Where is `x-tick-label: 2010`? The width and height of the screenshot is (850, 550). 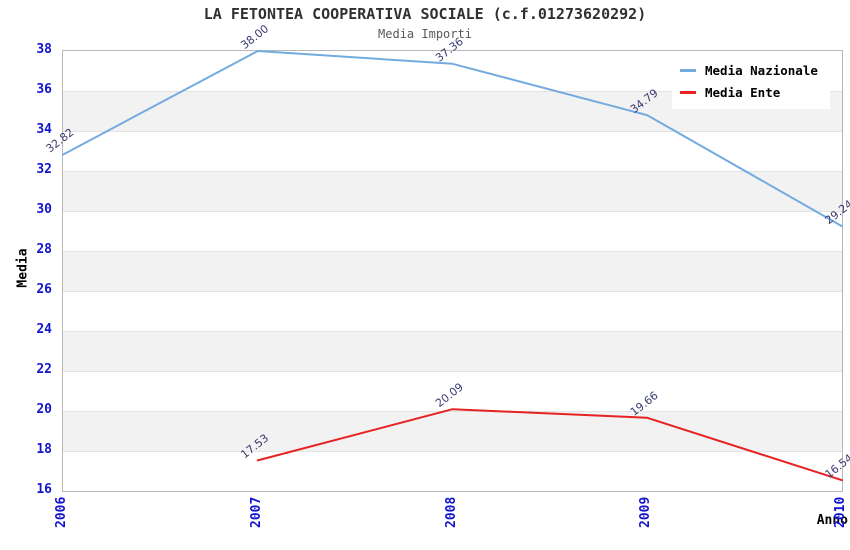
x-tick-label: 2010 is located at coordinates (840, 512).